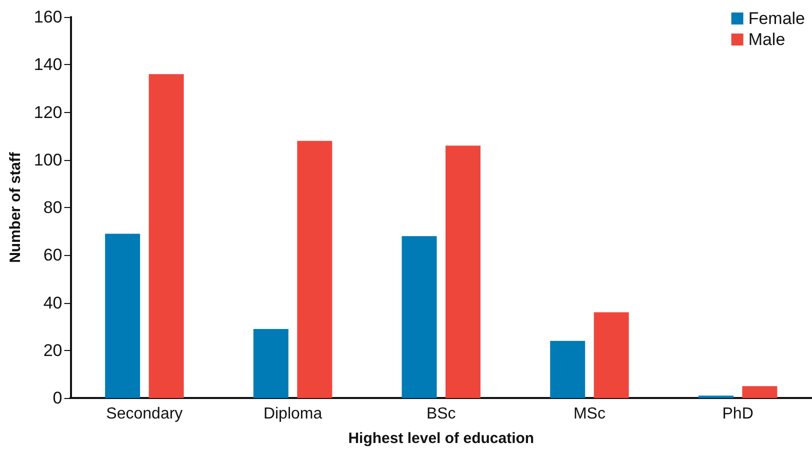 The height and width of the screenshot is (457, 812). What do you see at coordinates (738, 414) in the screenshot?
I see `x-tick-label: PhD` at bounding box center [738, 414].